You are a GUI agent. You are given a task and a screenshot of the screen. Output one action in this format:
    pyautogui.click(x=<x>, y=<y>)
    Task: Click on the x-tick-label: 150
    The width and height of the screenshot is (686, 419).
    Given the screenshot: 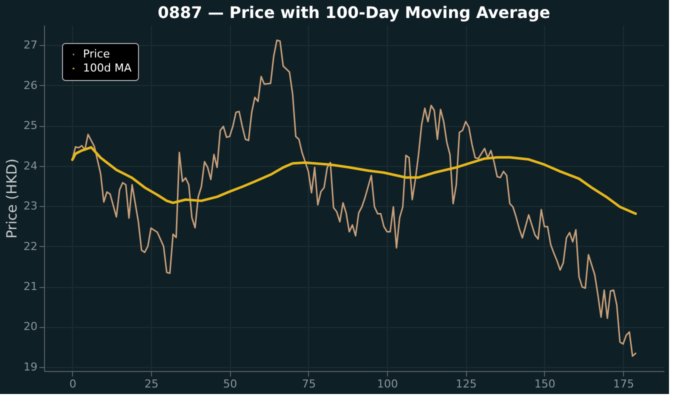 What is the action you would take?
    pyautogui.click(x=545, y=384)
    